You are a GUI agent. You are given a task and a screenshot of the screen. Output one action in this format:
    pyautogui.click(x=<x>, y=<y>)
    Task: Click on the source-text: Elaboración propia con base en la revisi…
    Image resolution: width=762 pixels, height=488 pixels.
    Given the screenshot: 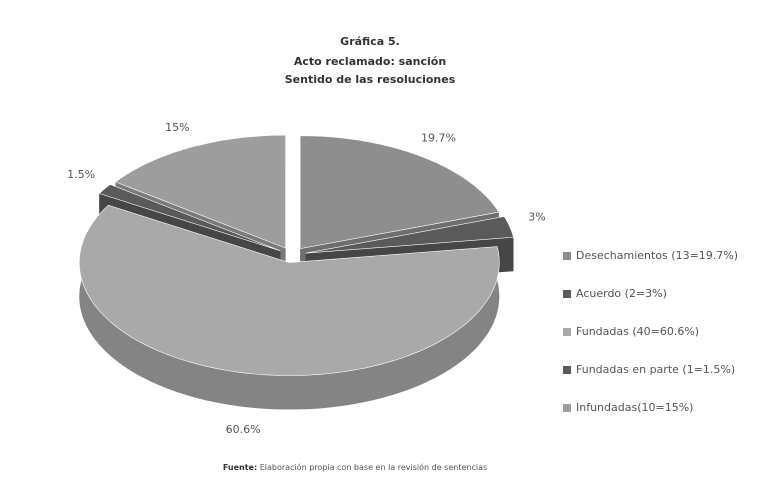 What is the action you would take?
    pyautogui.click(x=373, y=467)
    